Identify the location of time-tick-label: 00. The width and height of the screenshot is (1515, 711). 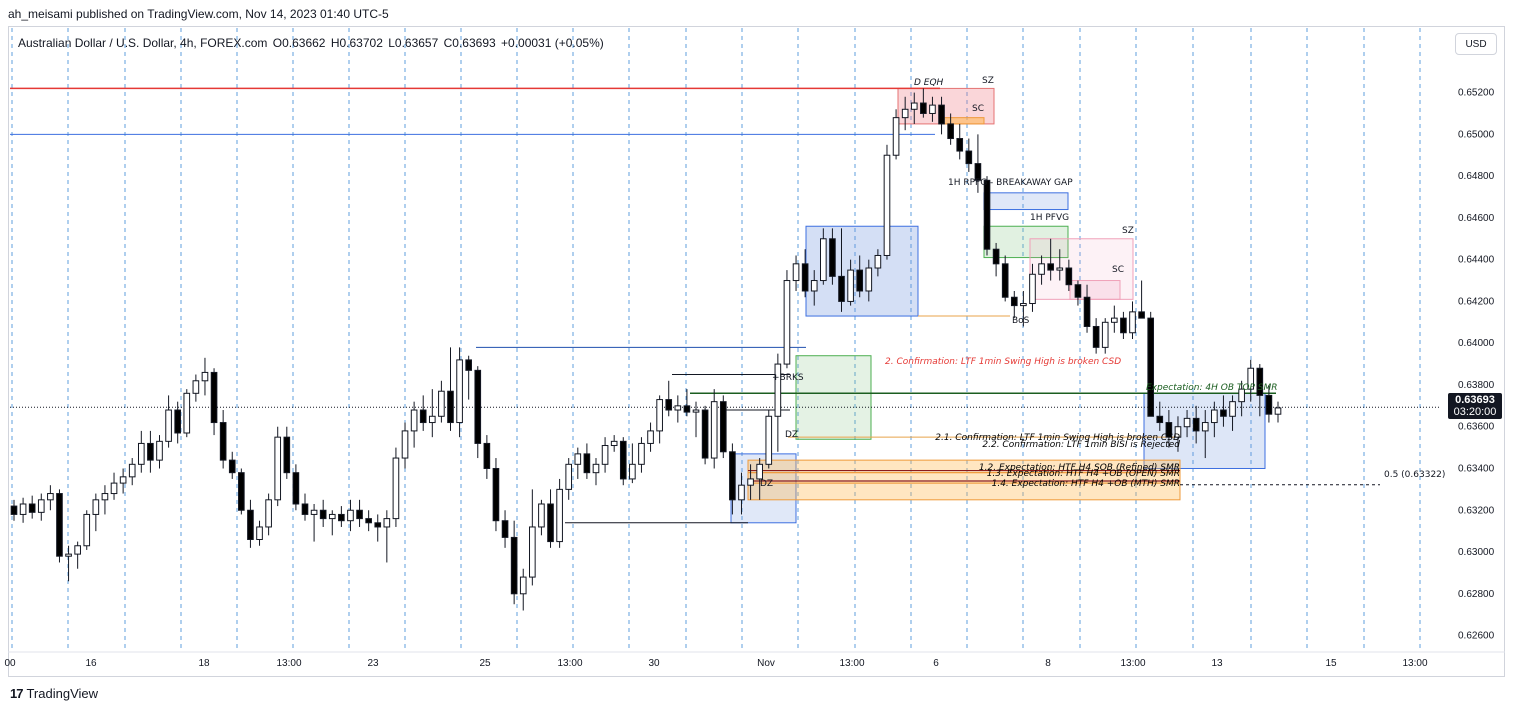
(10, 663).